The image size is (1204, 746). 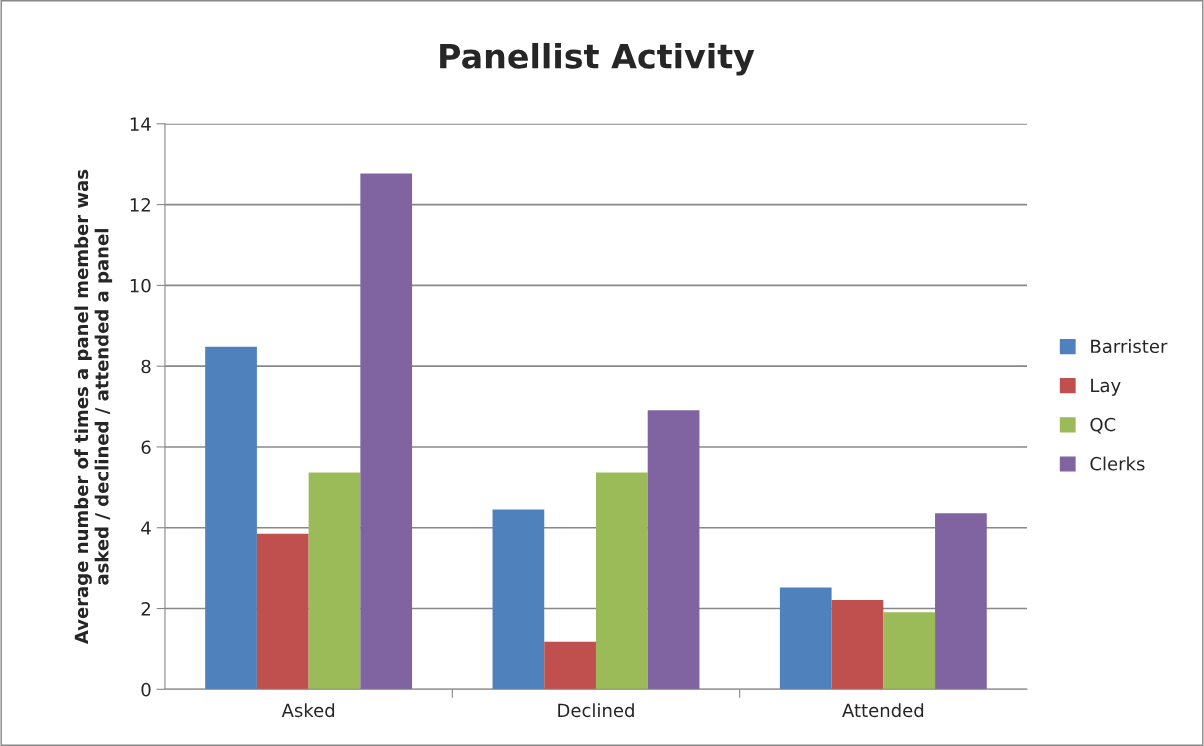 What do you see at coordinates (140, 124) in the screenshot?
I see `y-tick-label: 14` at bounding box center [140, 124].